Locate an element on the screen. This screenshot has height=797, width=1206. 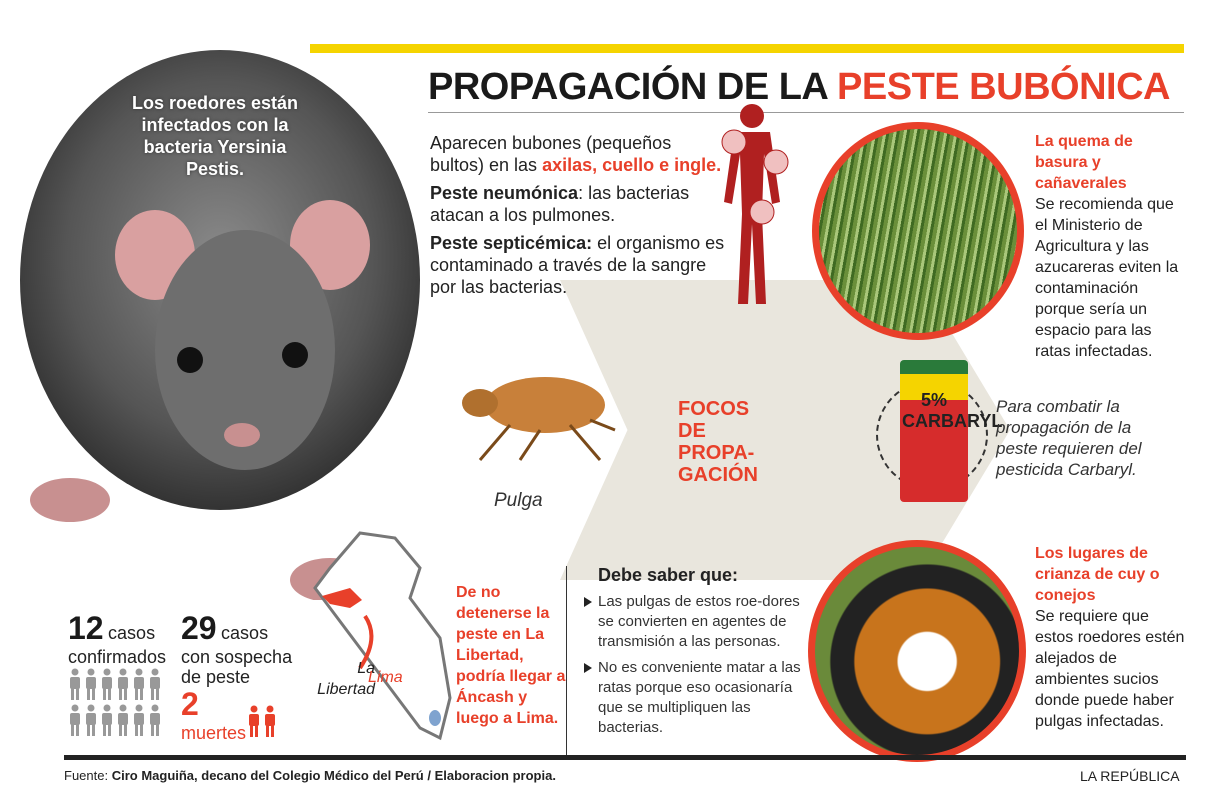
suspect-number: 29 is located at coordinates (199, 628).